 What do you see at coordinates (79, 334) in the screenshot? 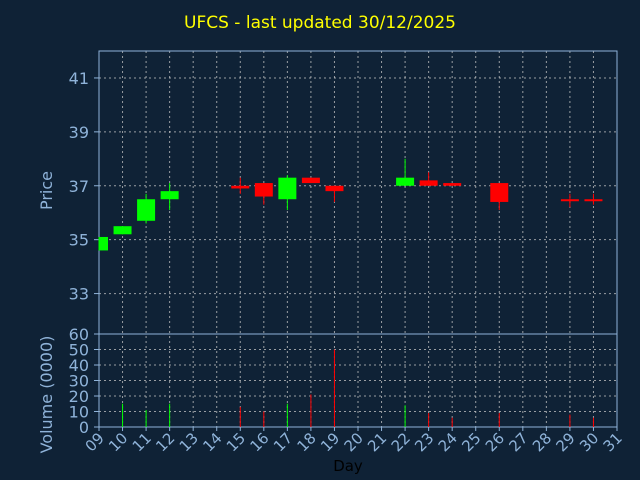
I see `volume-tick-label: 60` at bounding box center [79, 334].